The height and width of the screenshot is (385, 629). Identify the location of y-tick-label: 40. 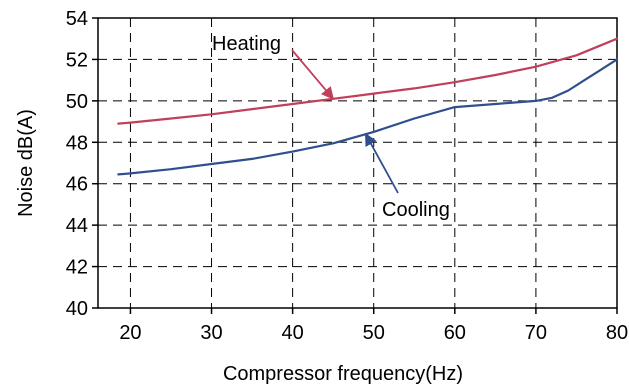
(77, 309).